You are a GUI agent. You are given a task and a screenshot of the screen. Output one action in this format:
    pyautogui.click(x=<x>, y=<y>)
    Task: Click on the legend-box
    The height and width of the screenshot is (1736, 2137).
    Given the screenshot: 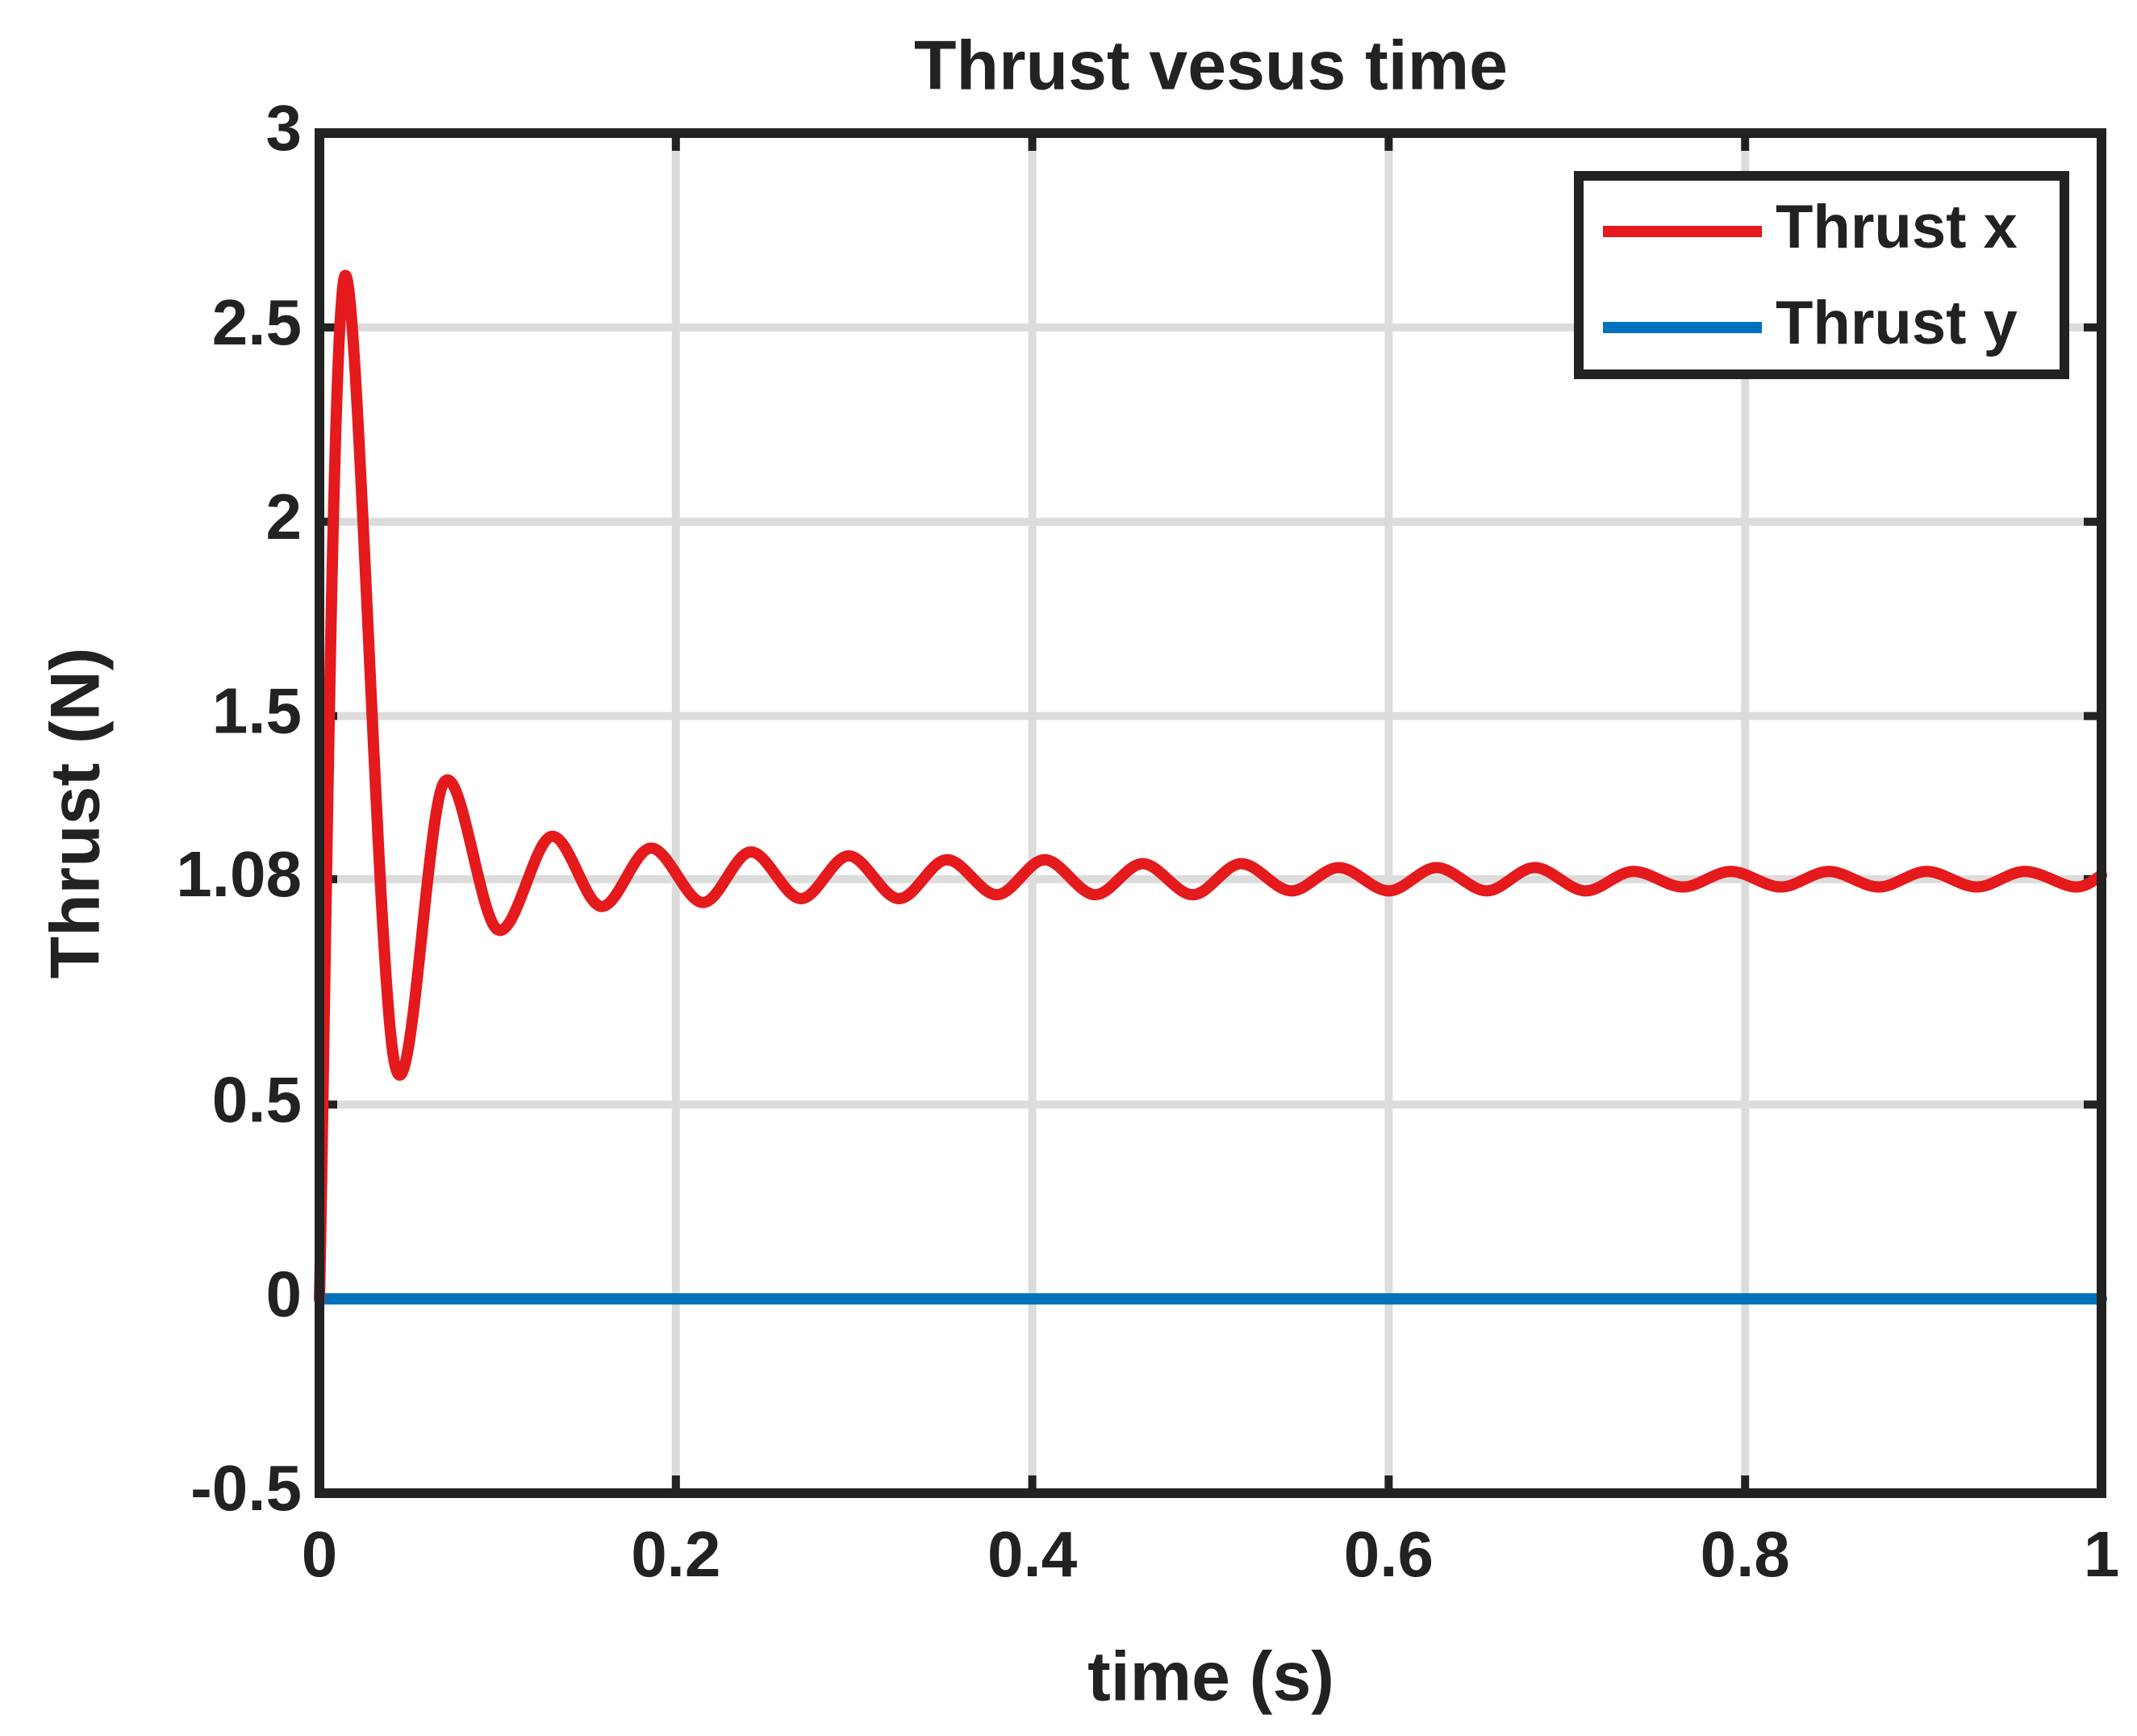 What is the action you would take?
    pyautogui.click(x=1821, y=275)
    